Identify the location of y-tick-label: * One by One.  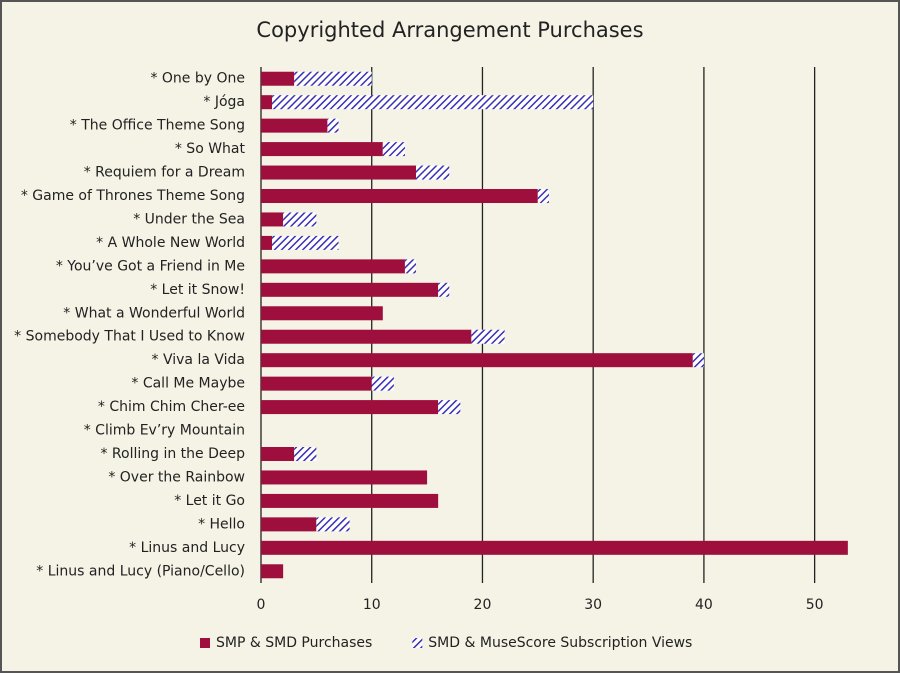
(197, 79).